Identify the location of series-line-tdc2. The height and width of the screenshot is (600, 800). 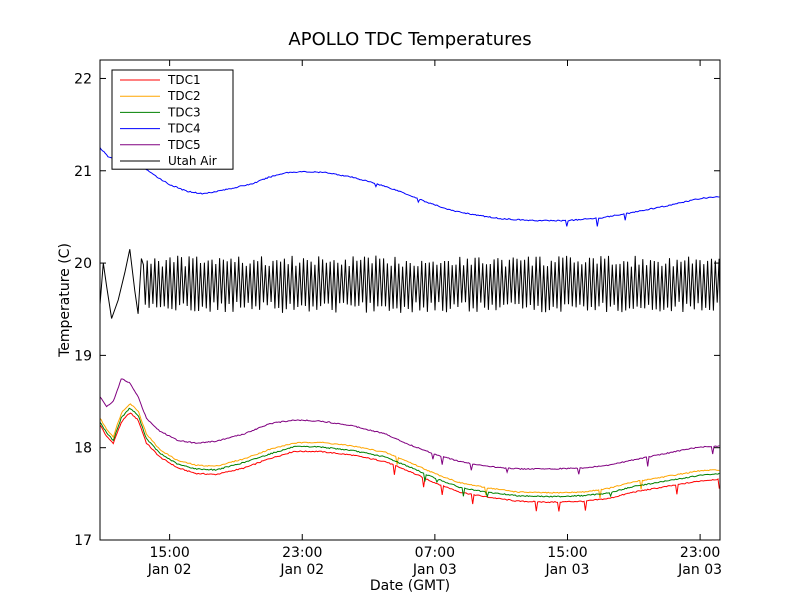
(410, 451).